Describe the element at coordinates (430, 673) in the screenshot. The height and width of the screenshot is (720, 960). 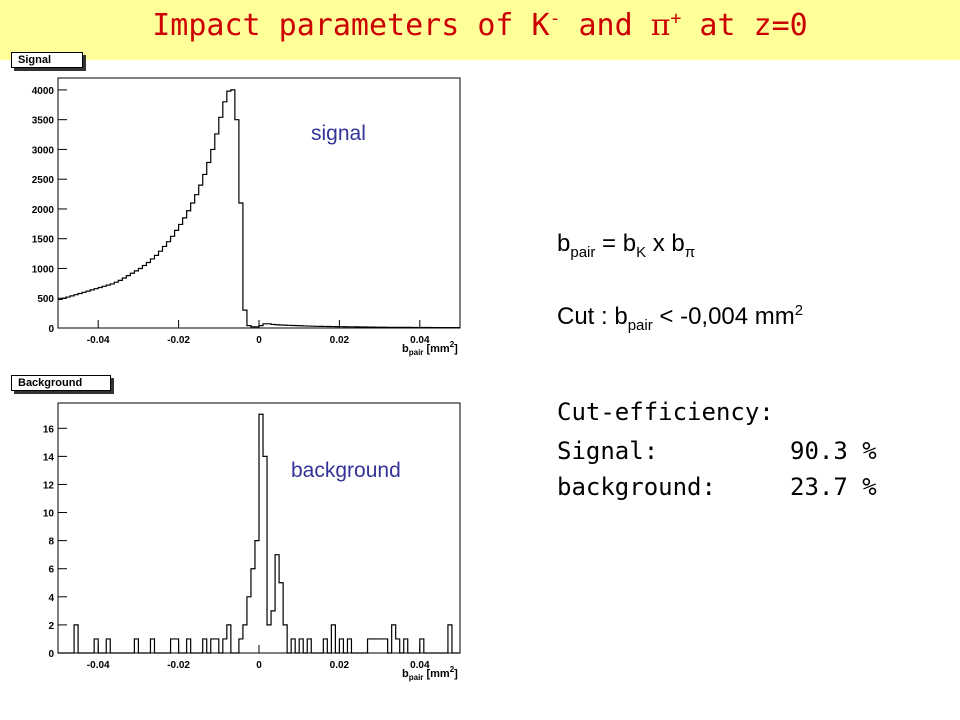
I see `background-x-axis-label: bpair [mm2]` at that location.